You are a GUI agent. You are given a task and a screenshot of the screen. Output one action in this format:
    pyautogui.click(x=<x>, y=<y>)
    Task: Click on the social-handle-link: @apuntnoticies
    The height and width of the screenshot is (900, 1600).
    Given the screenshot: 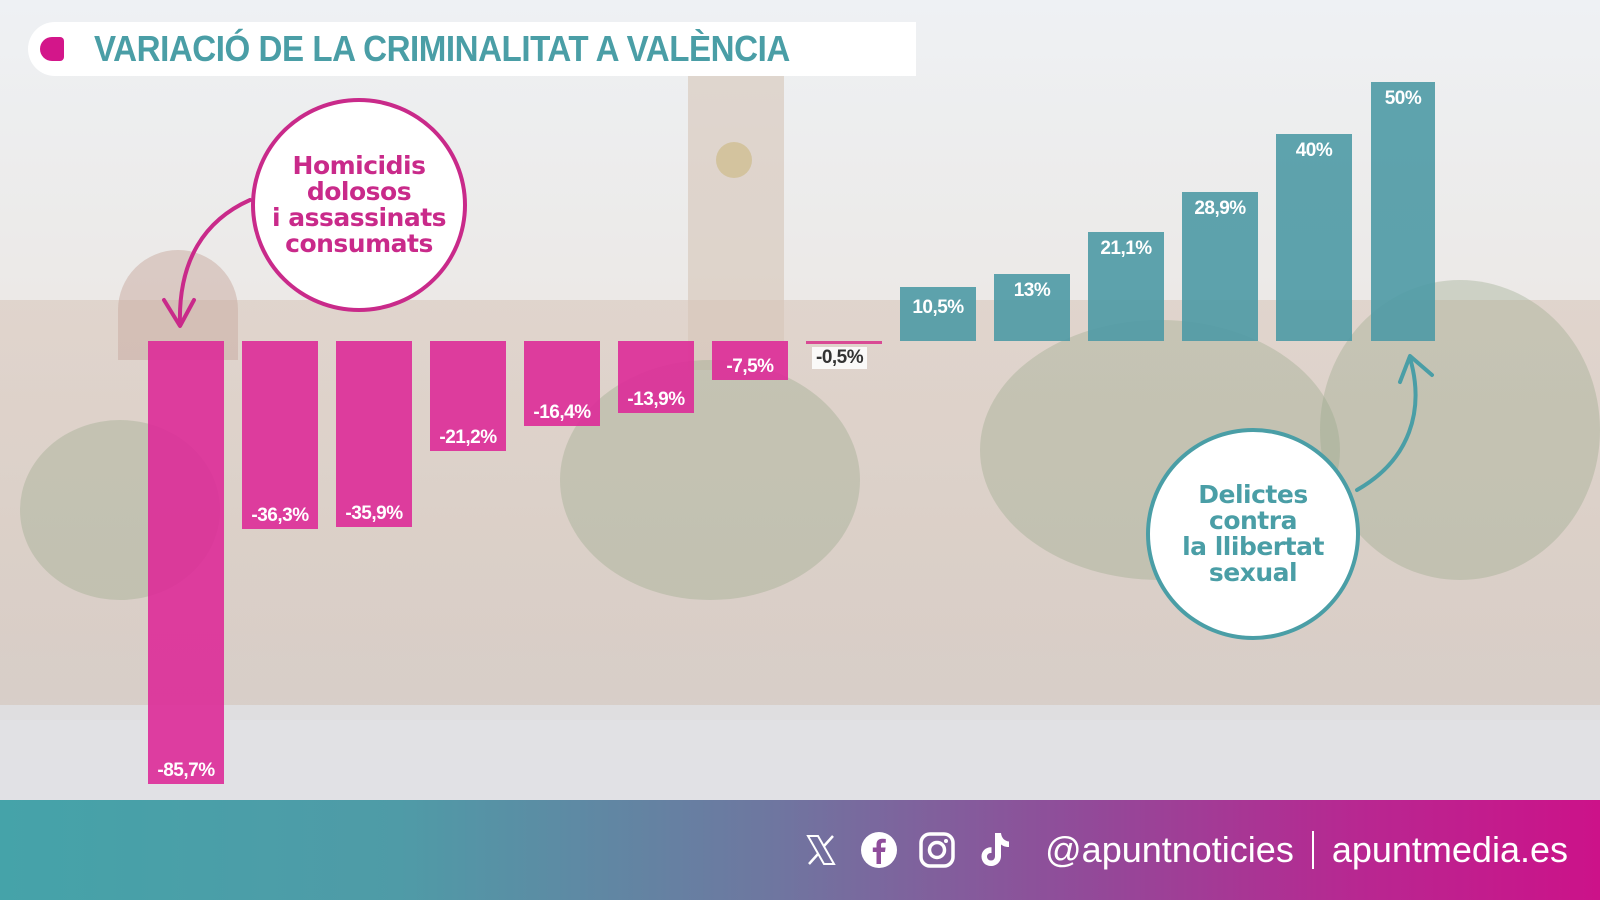 What is the action you would take?
    pyautogui.click(x=1169, y=849)
    